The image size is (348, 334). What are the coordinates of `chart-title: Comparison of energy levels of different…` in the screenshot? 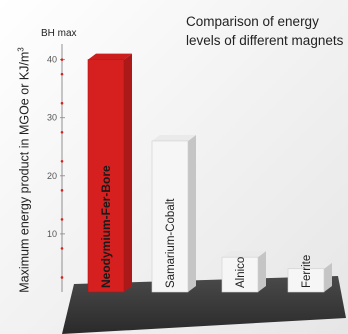 It's located at (264, 31).